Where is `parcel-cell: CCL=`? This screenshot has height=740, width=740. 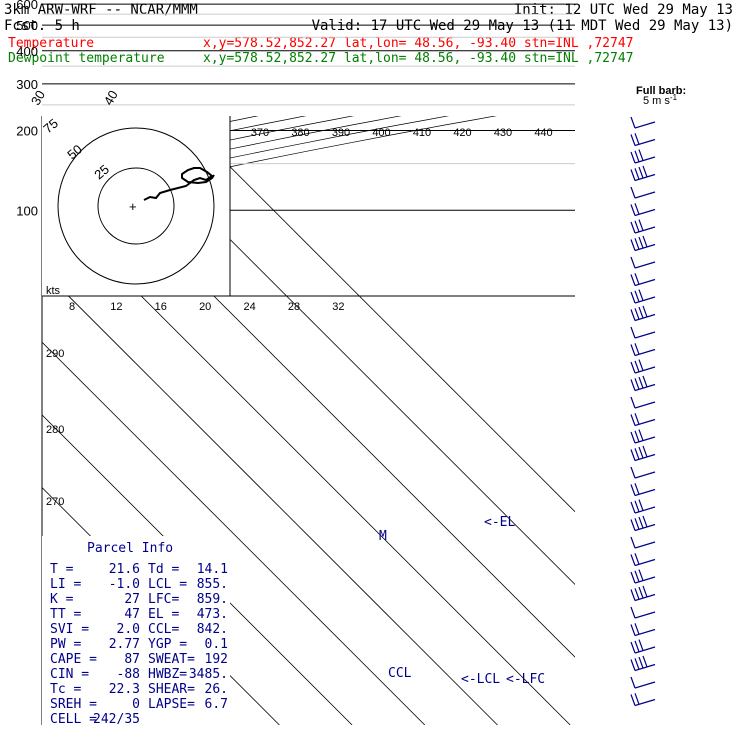
parcel-cell: CCL= is located at coordinates (163, 629).